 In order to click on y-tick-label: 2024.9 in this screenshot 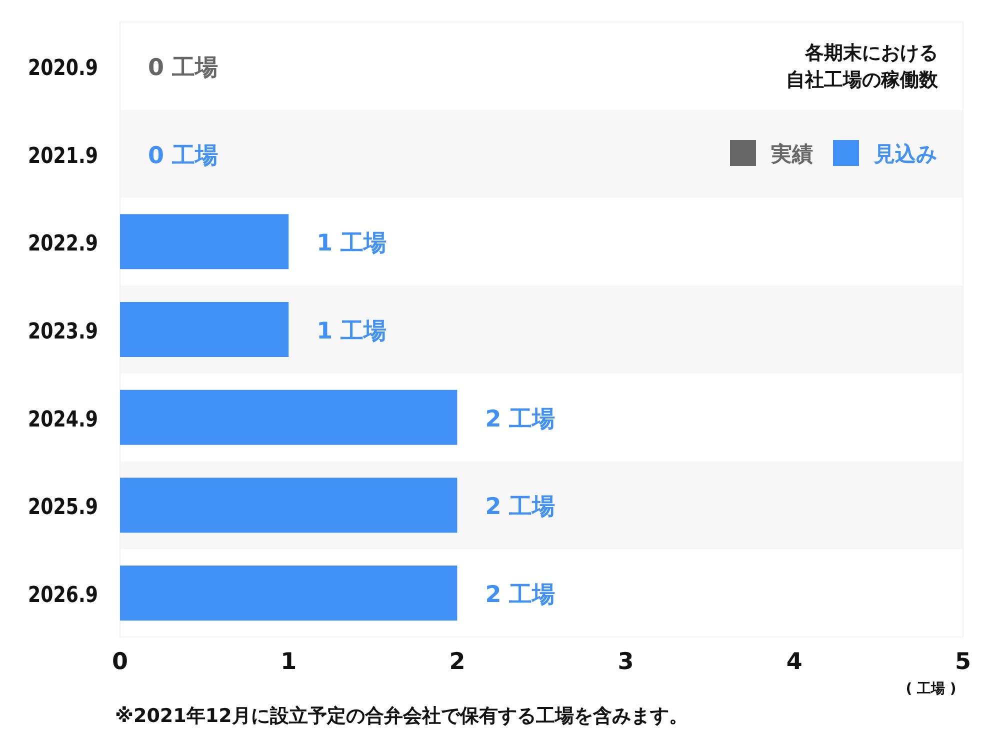, I will do `click(70, 419)`.